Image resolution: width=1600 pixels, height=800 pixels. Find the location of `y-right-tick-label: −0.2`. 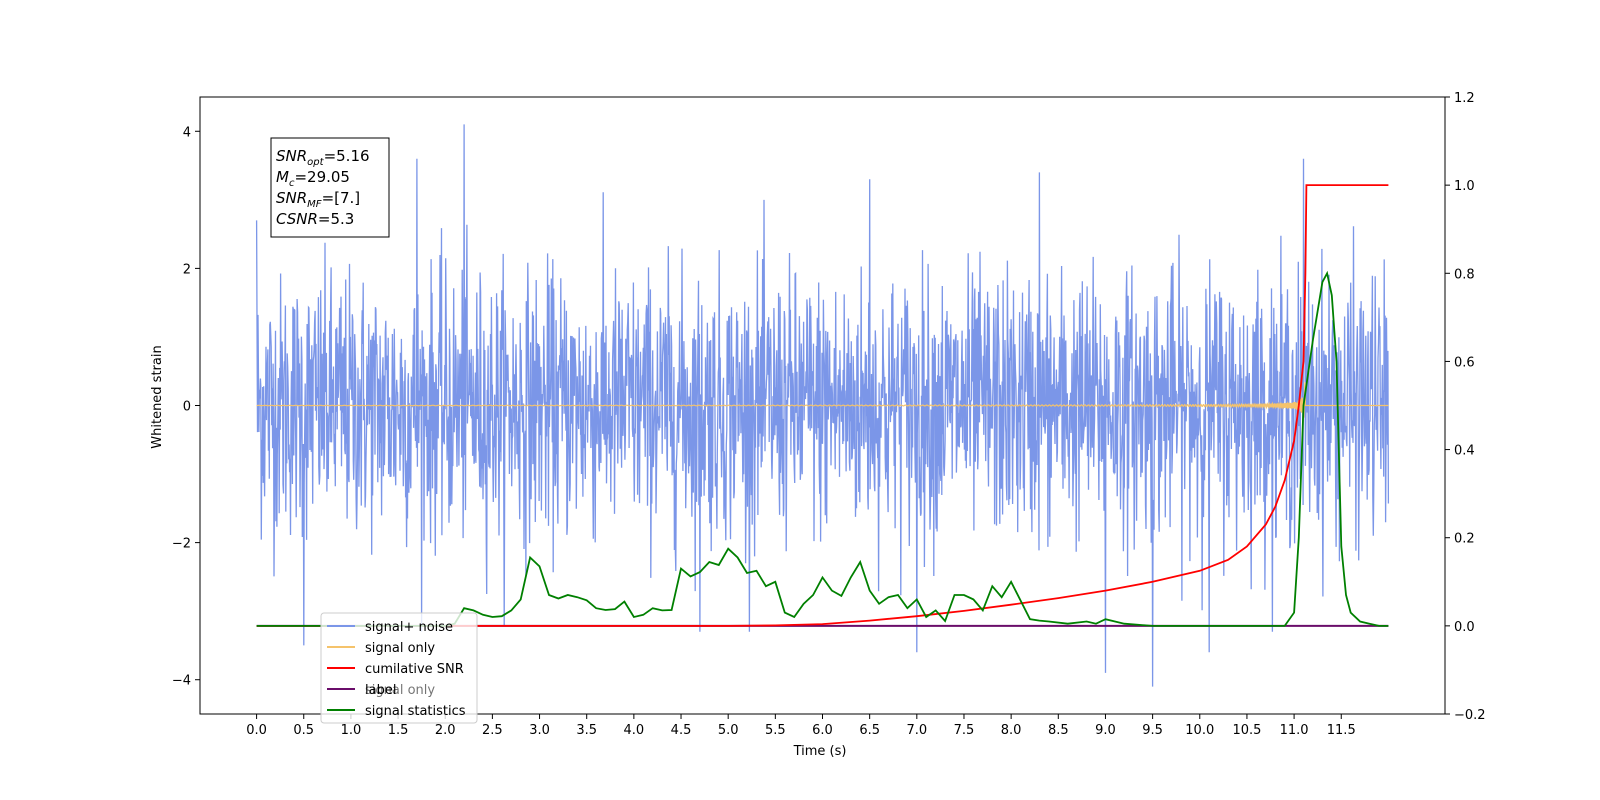

y-right-tick-label: −0.2 is located at coordinates (1470, 715).